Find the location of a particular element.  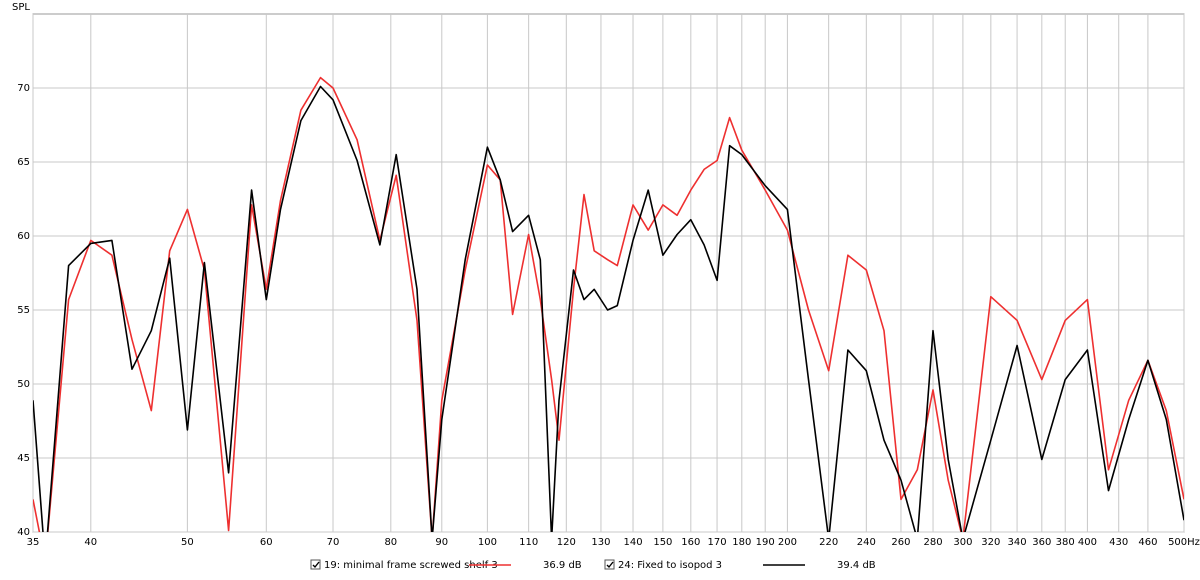

x-tick-label: 200 is located at coordinates (787, 542).